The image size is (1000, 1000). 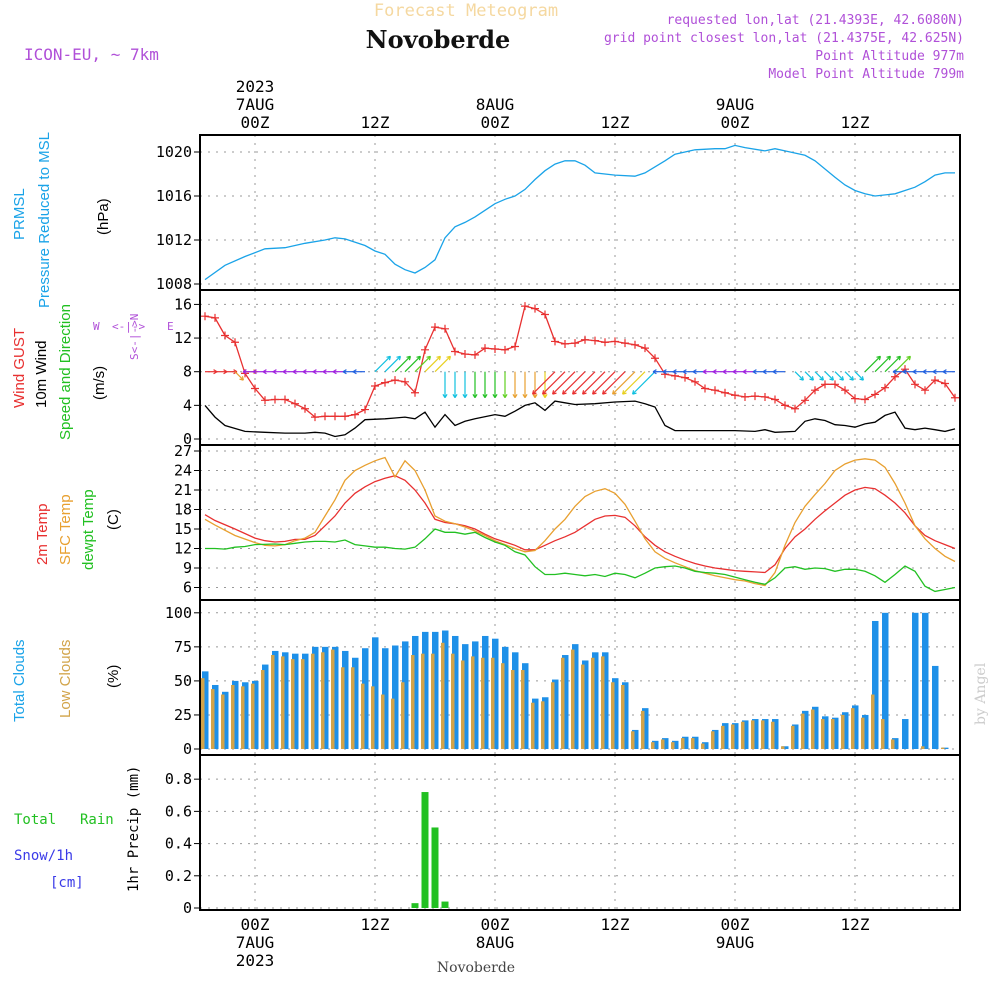 I want to click on total-clouds-label: Total Clouds, so click(x=19, y=680).